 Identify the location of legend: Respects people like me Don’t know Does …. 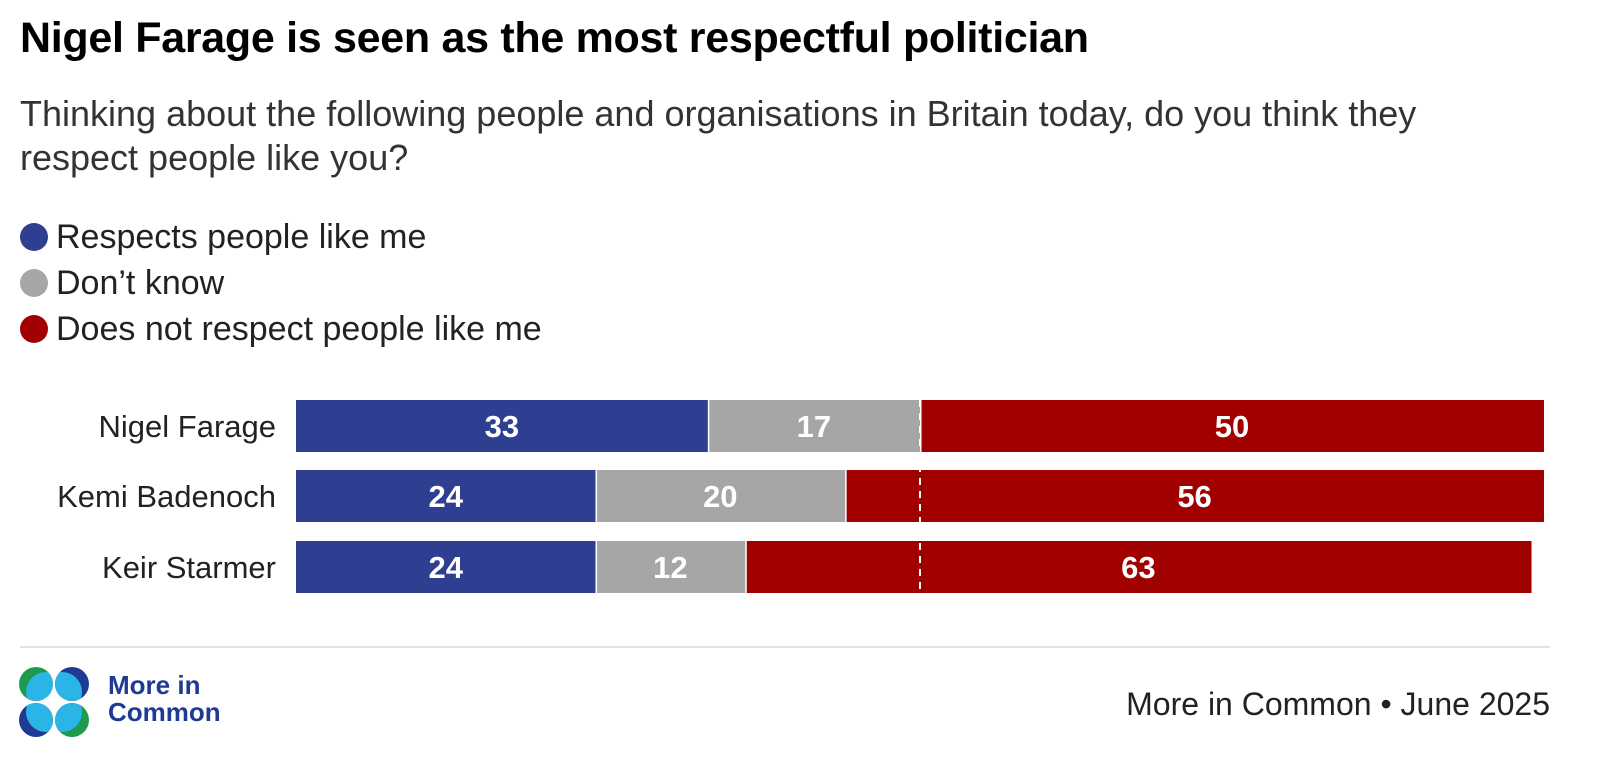
(281, 283).